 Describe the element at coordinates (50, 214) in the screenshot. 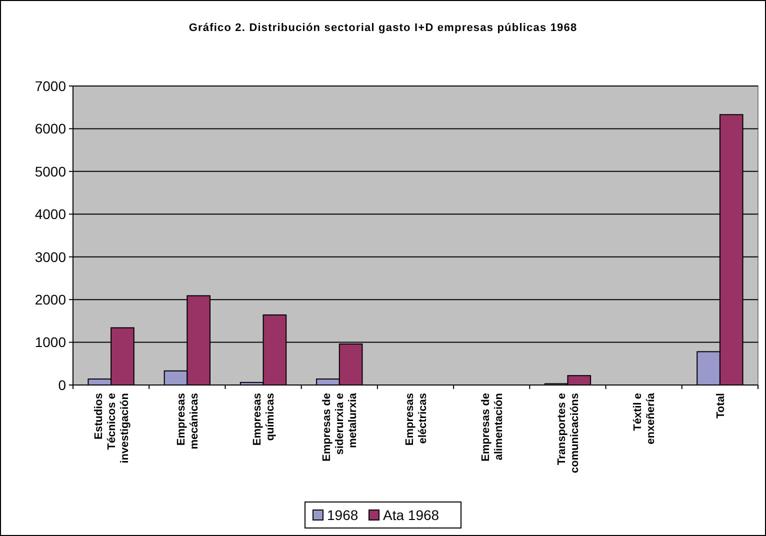

I see `y-tick-label: 4000` at that location.